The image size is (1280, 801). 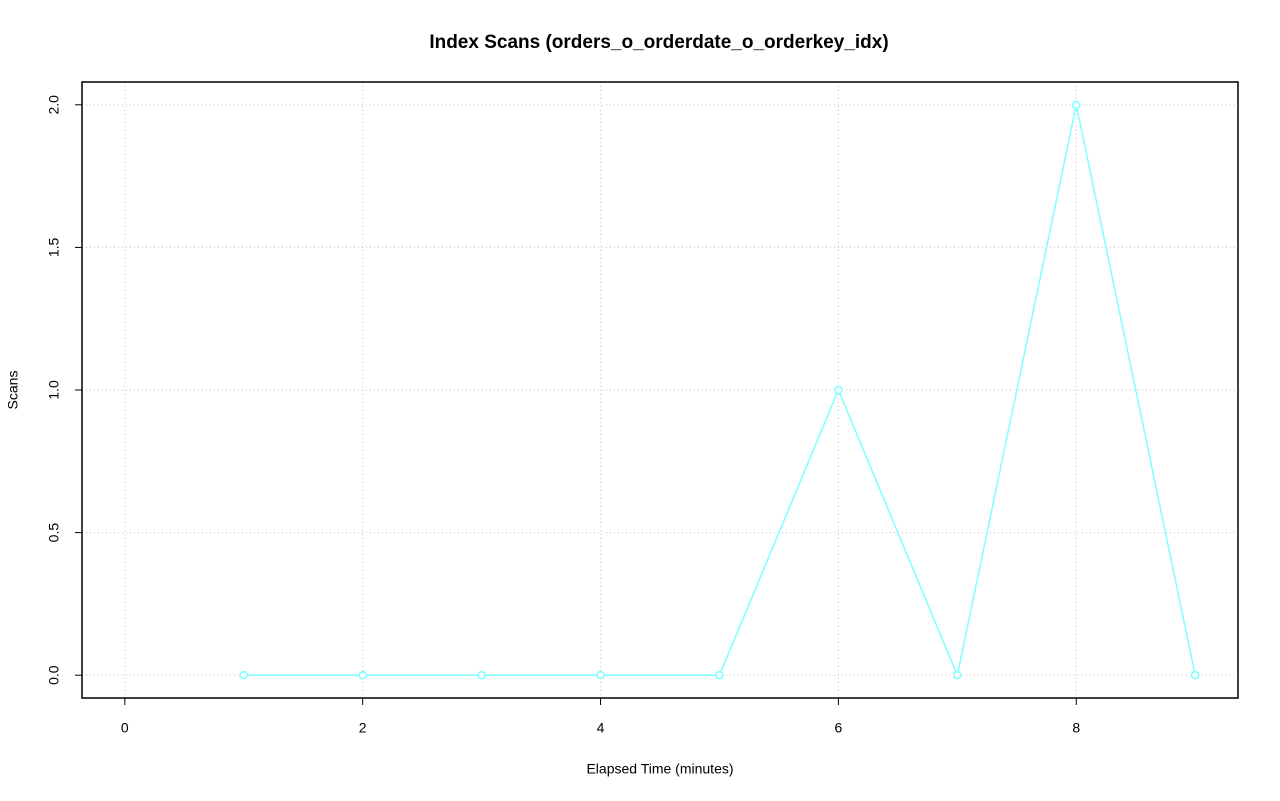 I want to click on x-tick-label: 4, so click(x=601, y=728).